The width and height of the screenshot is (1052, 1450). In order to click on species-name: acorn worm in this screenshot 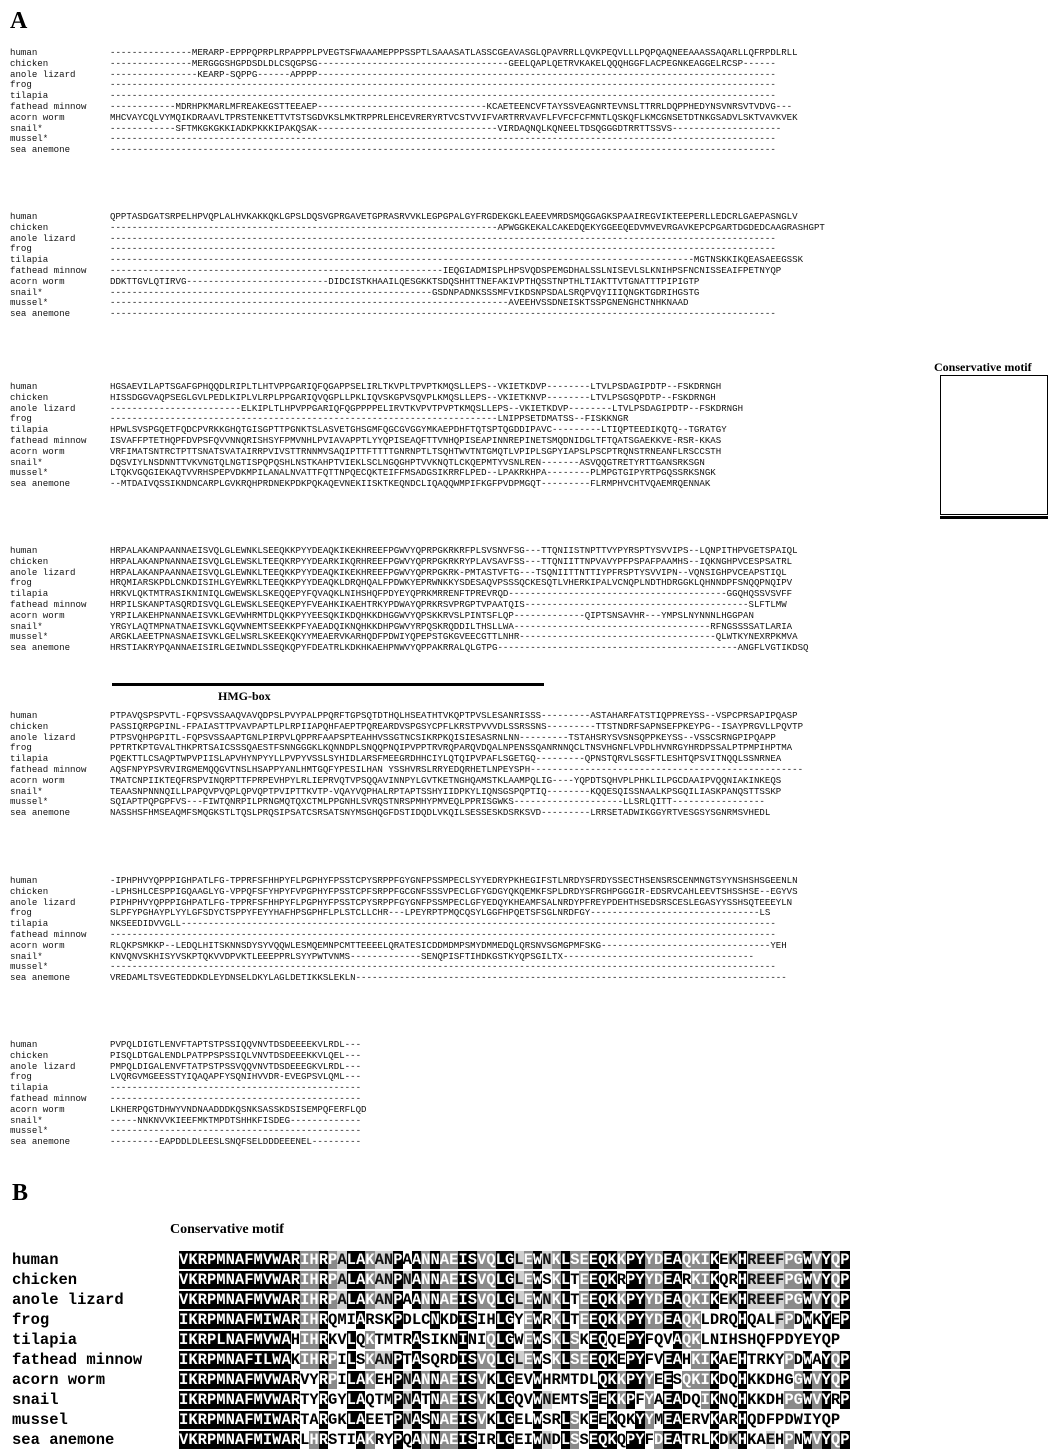, I will do `click(37, 945)`.